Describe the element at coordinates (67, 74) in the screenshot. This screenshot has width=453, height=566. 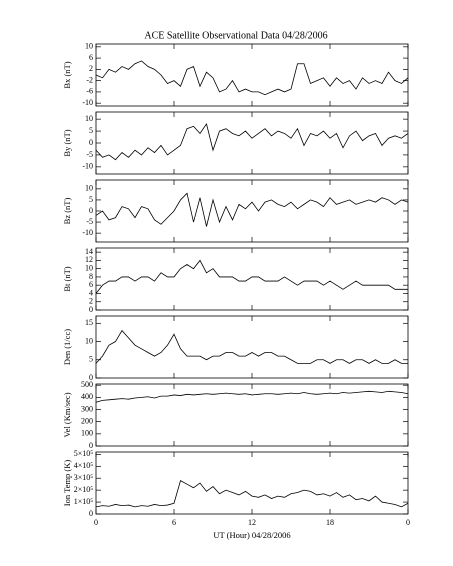
I see `y-axis-label: Bx (nT)` at that location.